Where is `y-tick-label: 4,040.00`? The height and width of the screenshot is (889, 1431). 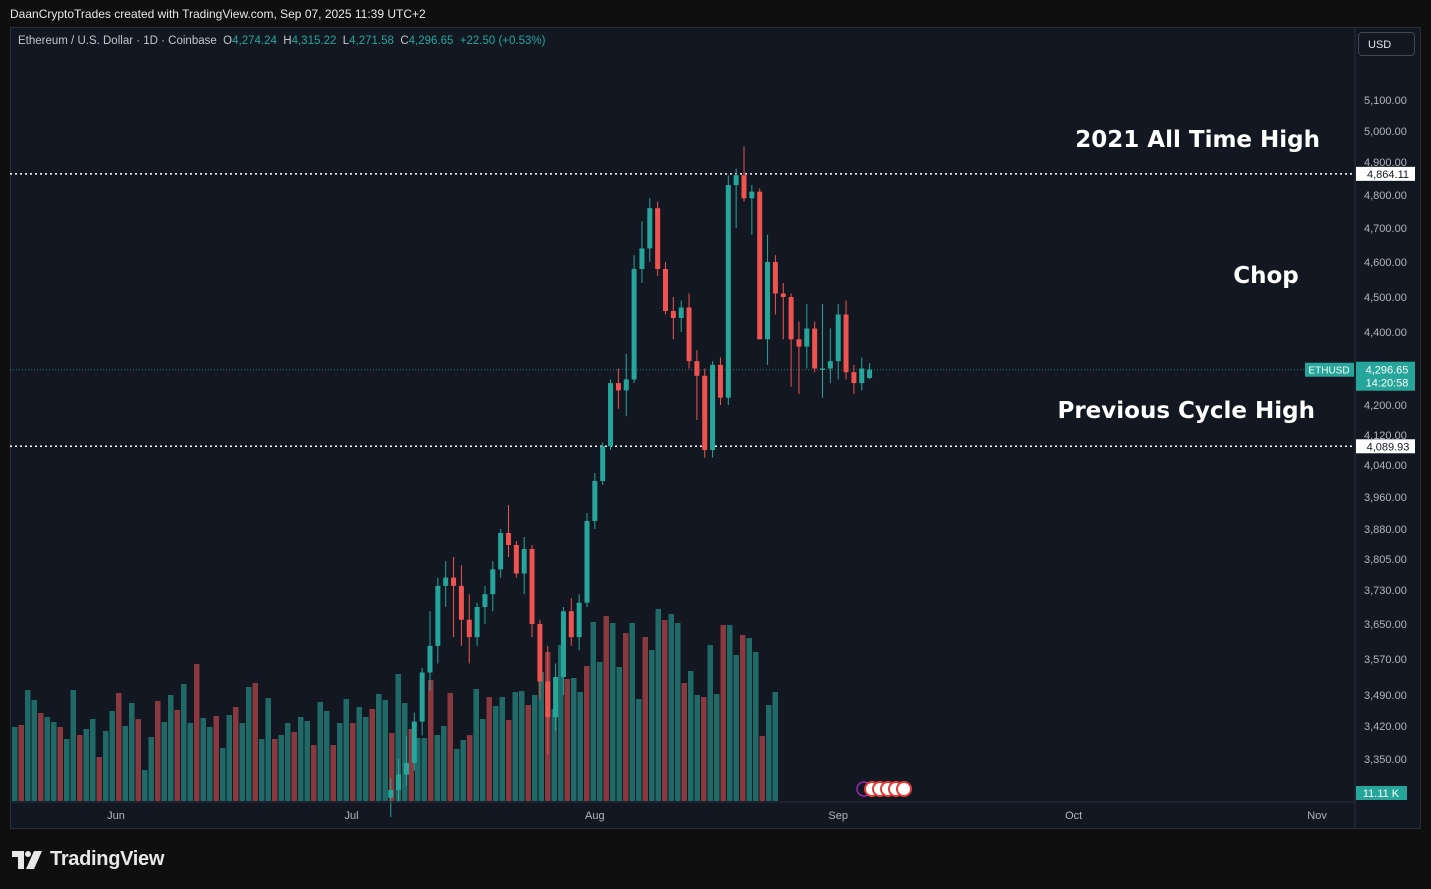 y-tick-label: 4,040.00 is located at coordinates (1385, 466).